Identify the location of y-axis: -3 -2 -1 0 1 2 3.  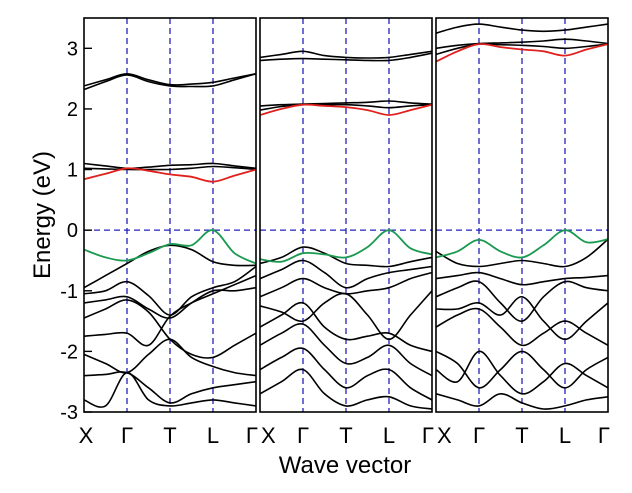
(76, 231).